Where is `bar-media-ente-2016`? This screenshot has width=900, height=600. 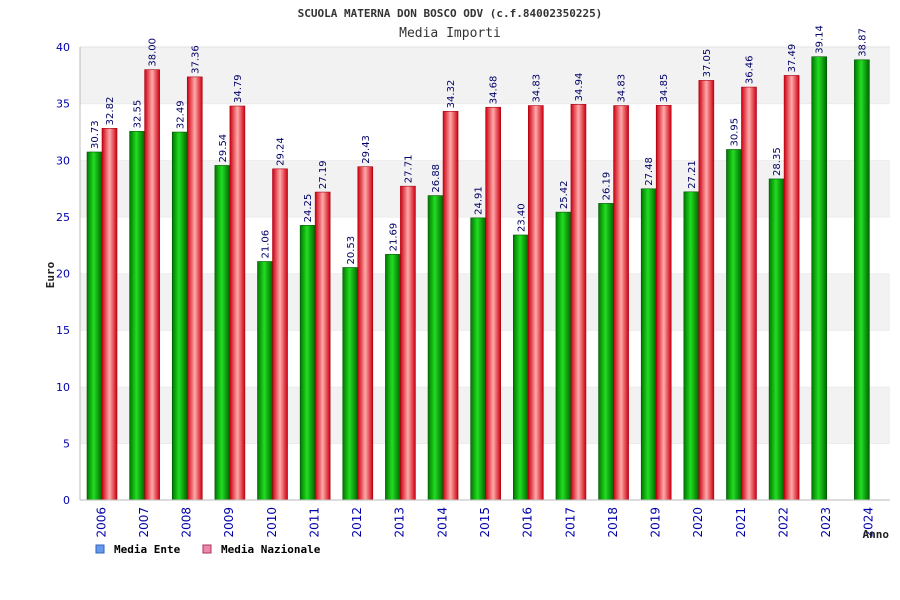
bar-media-ente-2016 is located at coordinates (521, 367).